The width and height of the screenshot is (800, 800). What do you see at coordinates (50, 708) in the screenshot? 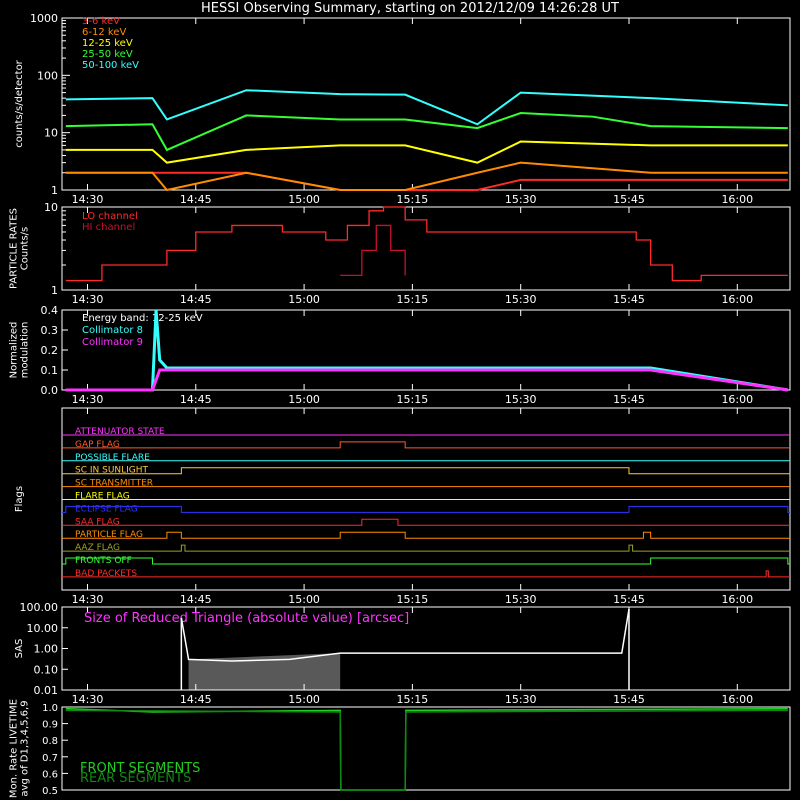
I see `y-tick-label: 1.0` at bounding box center [50, 708].